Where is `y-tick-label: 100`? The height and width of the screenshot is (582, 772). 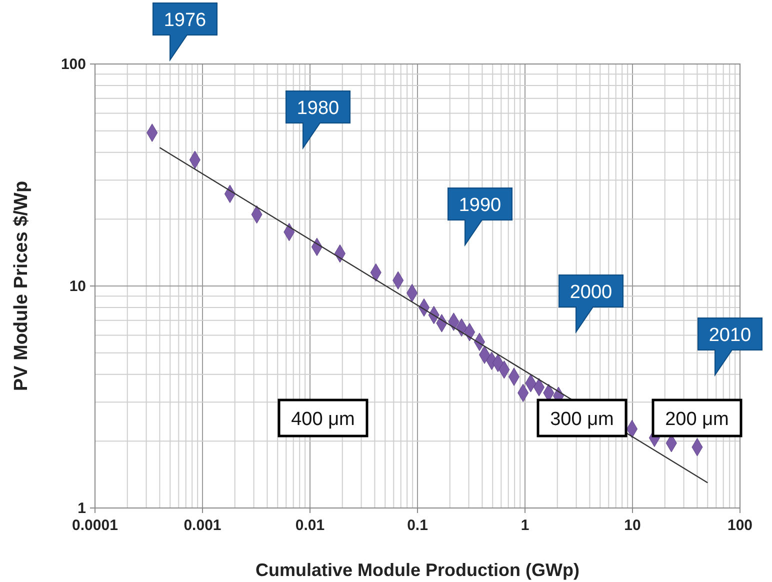
y-tick-label: 100 is located at coordinates (73, 64).